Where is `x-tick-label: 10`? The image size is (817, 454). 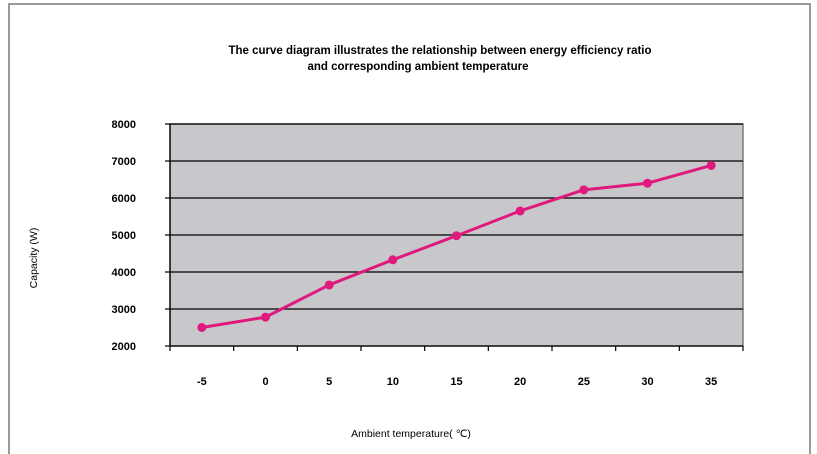
x-tick-label: 10 is located at coordinates (393, 382).